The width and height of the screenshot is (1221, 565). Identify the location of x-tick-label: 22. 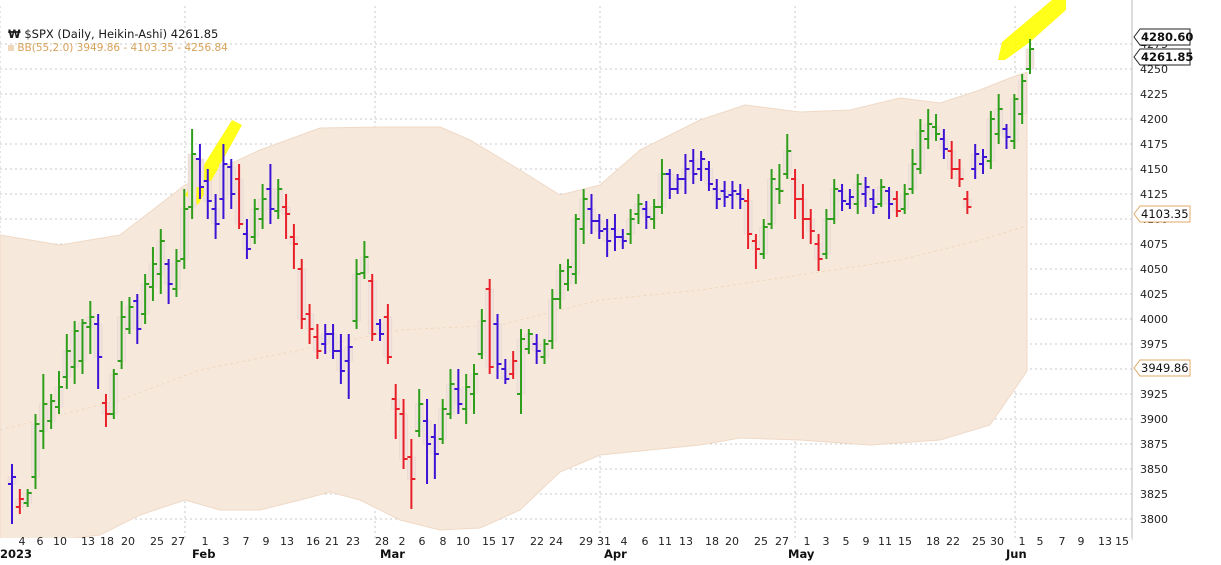
(953, 541).